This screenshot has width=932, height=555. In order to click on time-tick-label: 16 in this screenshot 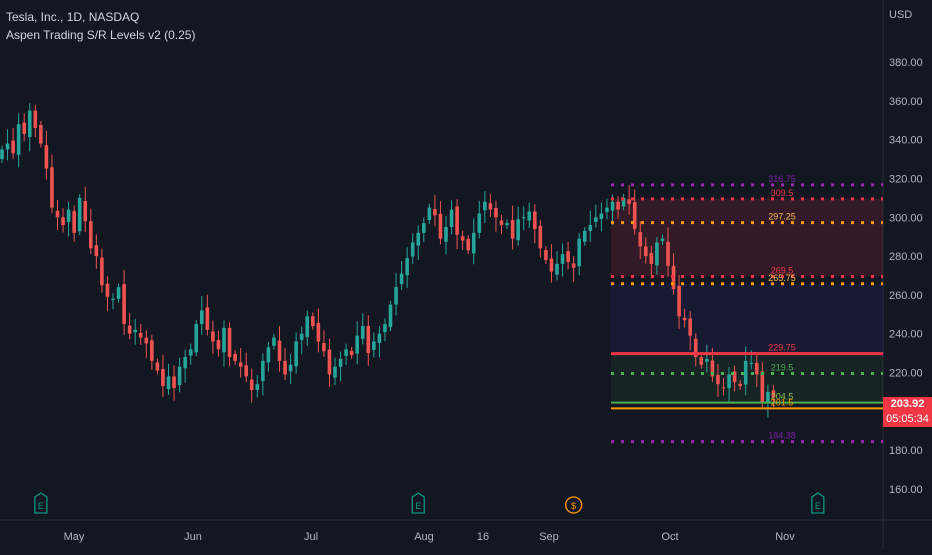, I will do `click(483, 537)`.